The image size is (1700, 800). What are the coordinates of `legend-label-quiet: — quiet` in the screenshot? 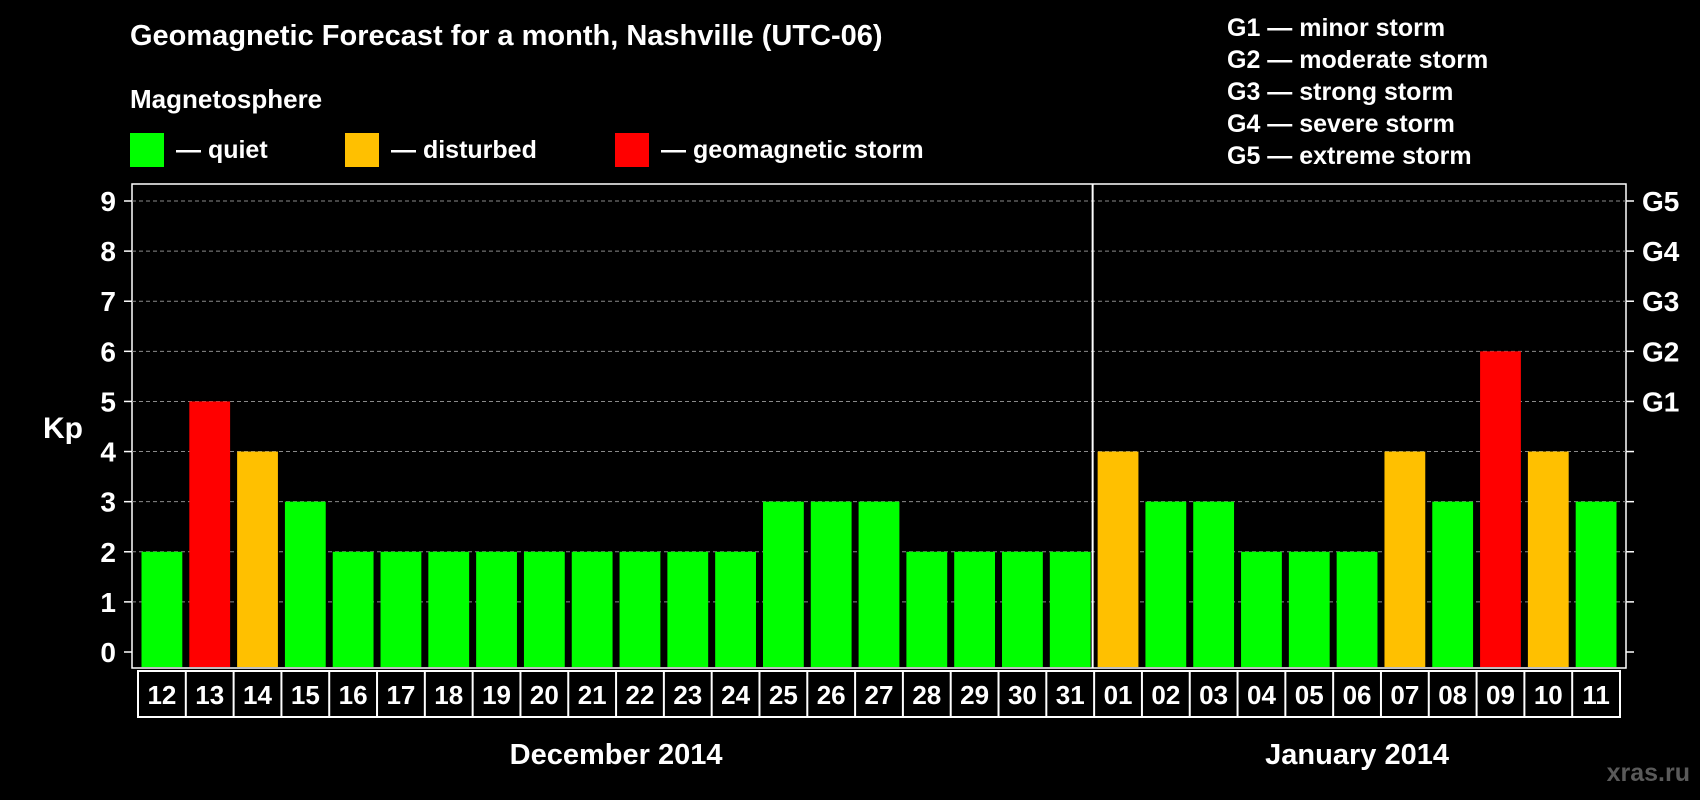 It's located at (222, 149).